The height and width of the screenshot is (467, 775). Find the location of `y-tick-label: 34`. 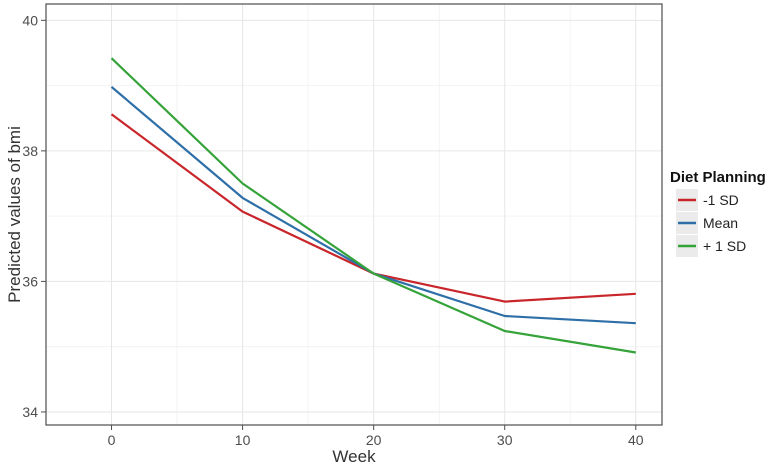

y-tick-label: 34 is located at coordinates (30, 412).